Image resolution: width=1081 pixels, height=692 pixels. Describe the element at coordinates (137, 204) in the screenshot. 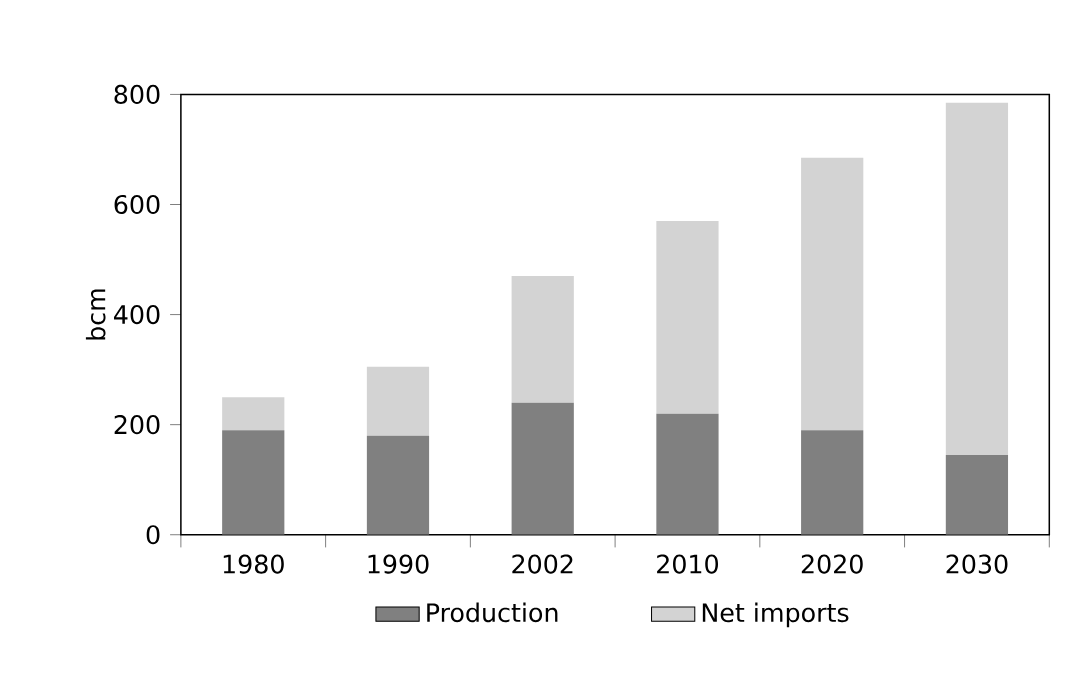

I see `y-tick-label: 600` at that location.